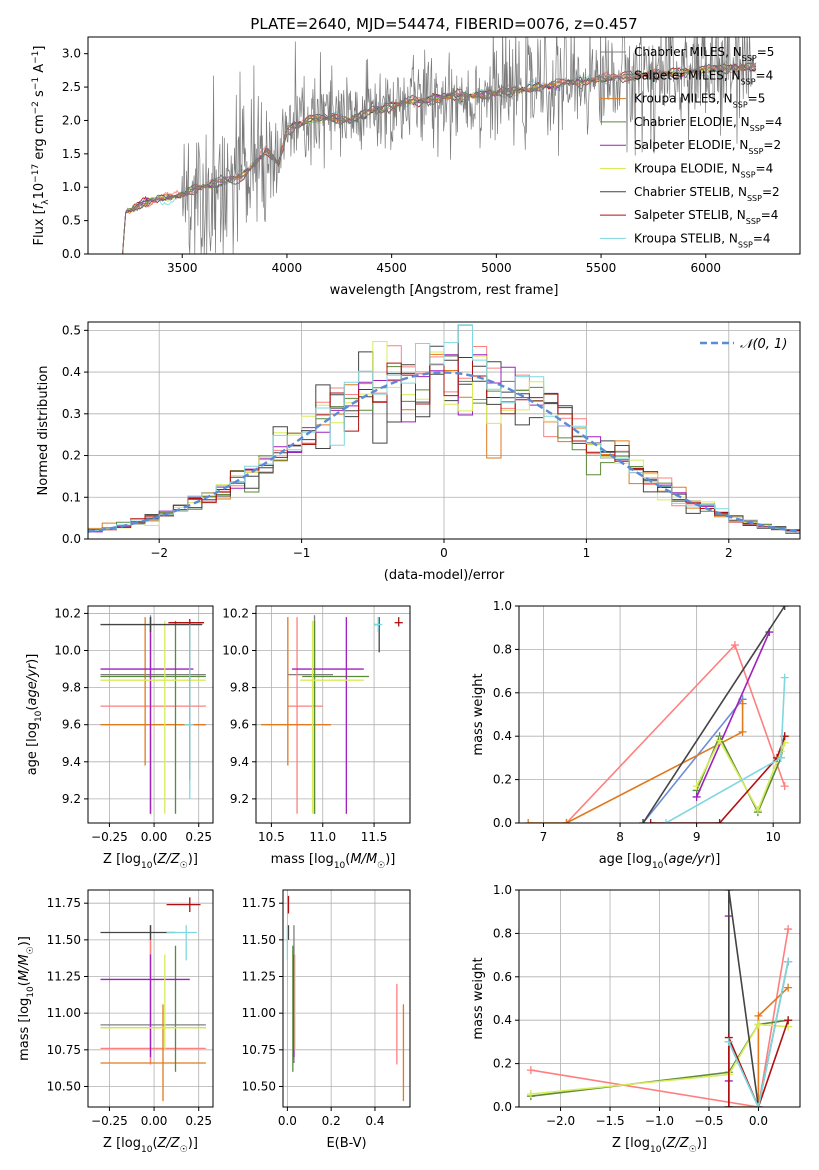 Image resolution: width=819 pixels, height=1170 pixels. What do you see at coordinates (182, 268) in the screenshot?
I see `x-tick-label: 3500` at bounding box center [182, 268].